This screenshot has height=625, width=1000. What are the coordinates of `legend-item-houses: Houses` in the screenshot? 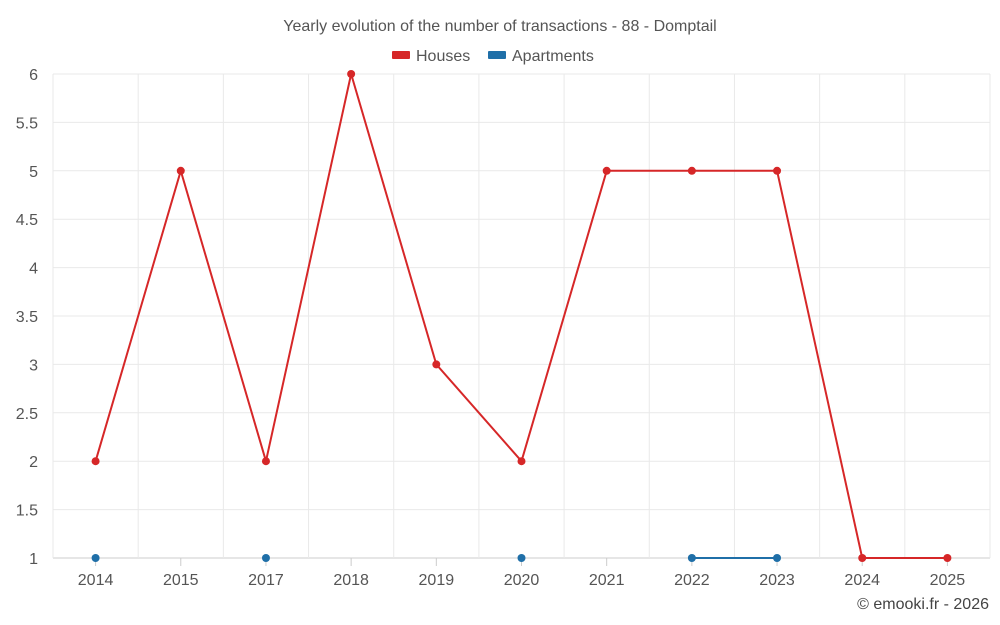 It's located at (431, 56).